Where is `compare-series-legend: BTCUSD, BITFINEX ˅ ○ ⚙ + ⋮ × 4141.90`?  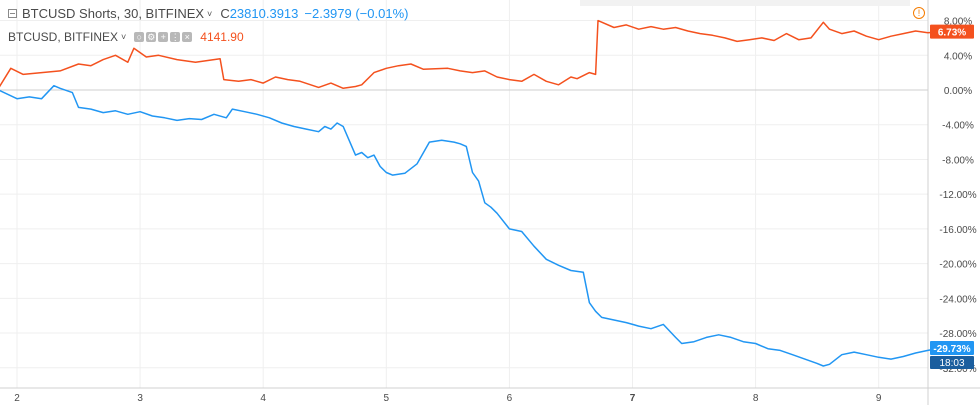 compare-series-legend: BTCUSD, BITFINEX ˅ ○ ⚙ + ⋮ × 4141.90 is located at coordinates (126, 37).